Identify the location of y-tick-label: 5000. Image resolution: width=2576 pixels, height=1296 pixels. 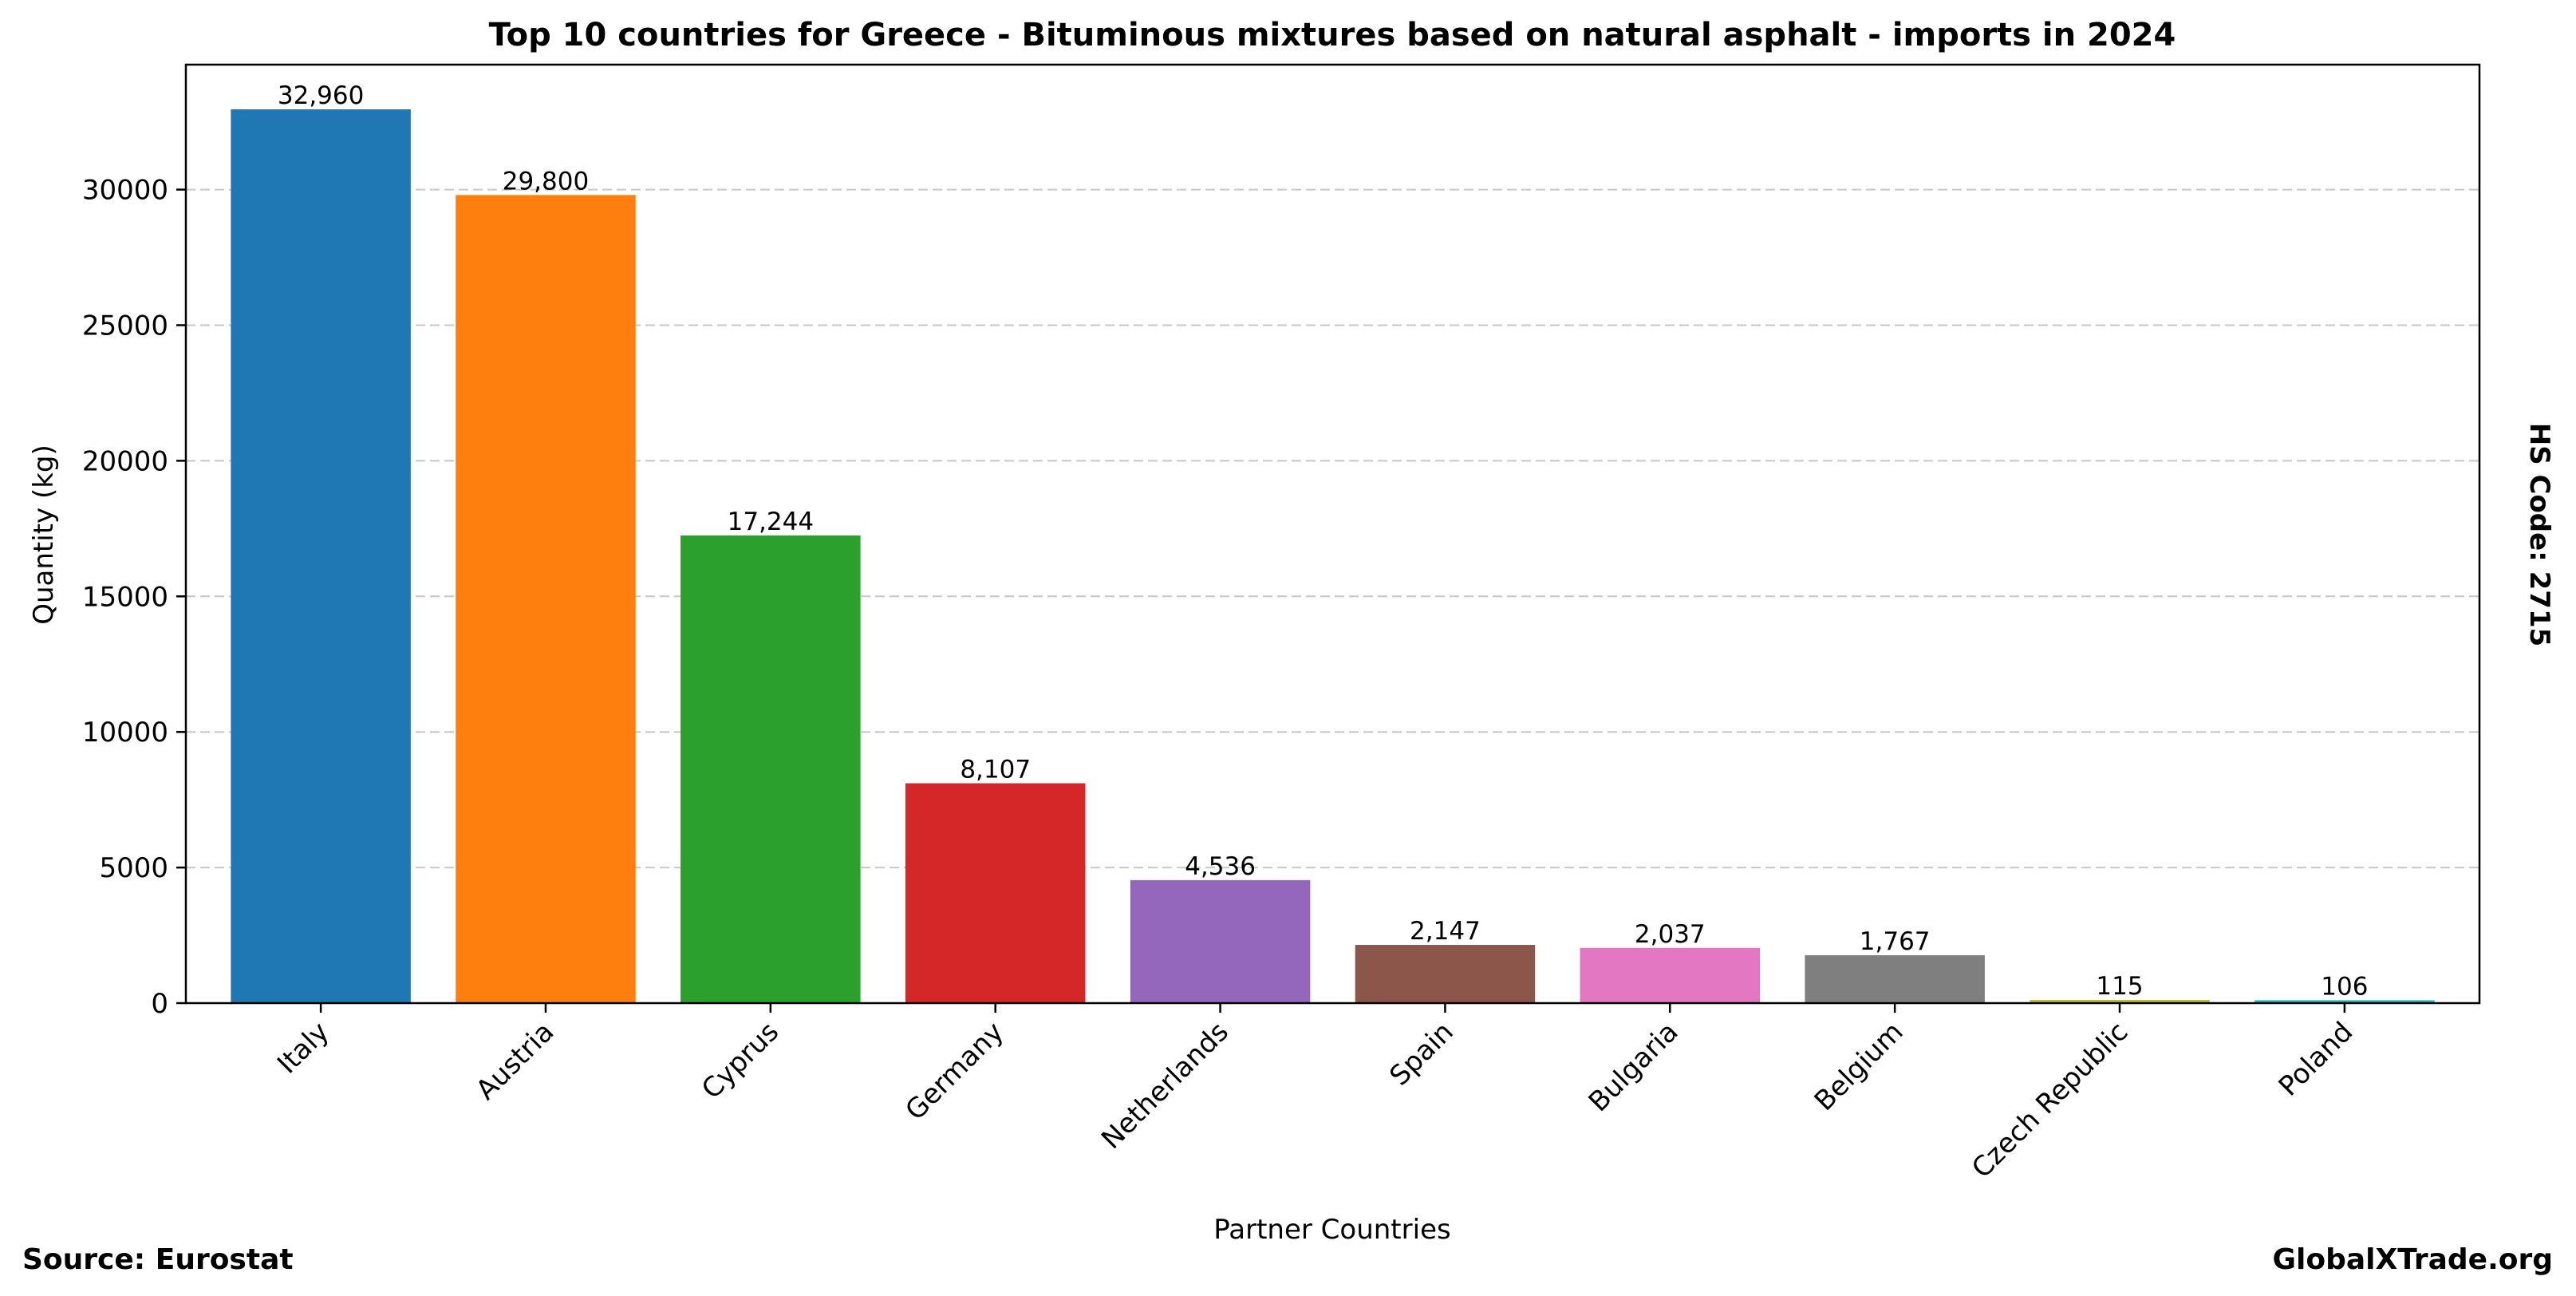
(134, 868).